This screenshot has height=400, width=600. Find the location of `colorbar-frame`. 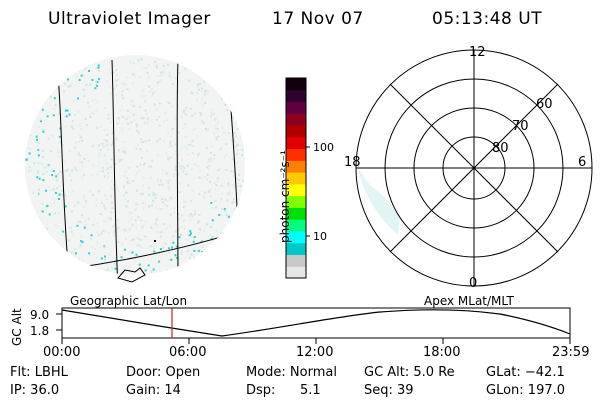

colorbar-frame is located at coordinates (296, 178).